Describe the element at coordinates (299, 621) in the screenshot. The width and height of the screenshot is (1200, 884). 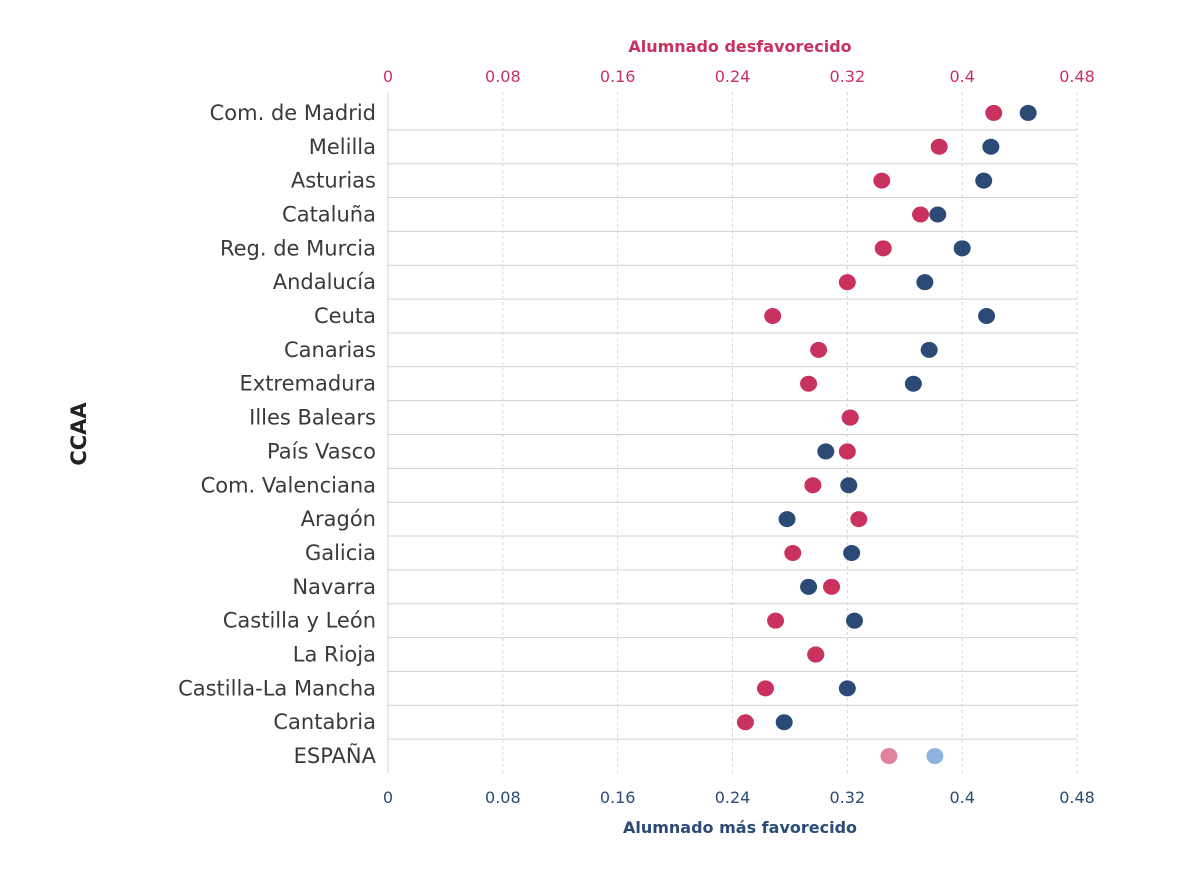
I see `category-label: Castilla y León` at that location.